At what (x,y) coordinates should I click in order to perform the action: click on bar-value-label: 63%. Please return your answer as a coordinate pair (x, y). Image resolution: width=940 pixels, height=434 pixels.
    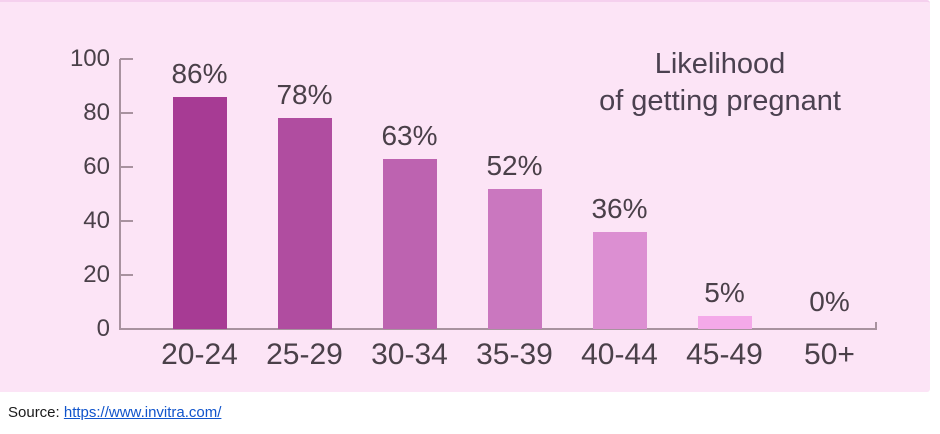
    Looking at the image, I should click on (409, 135).